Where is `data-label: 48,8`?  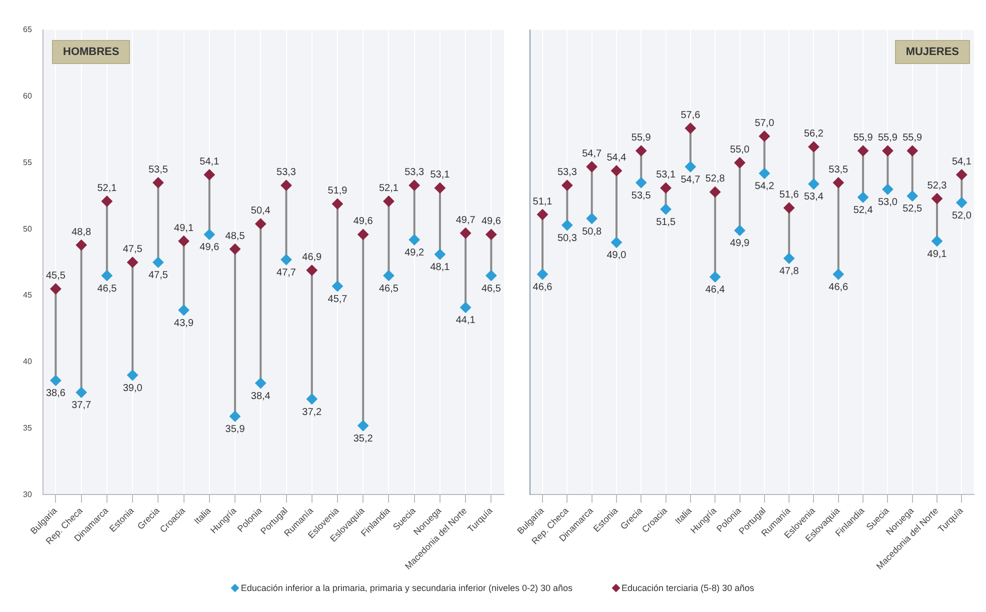 data-label: 48,8 is located at coordinates (82, 232).